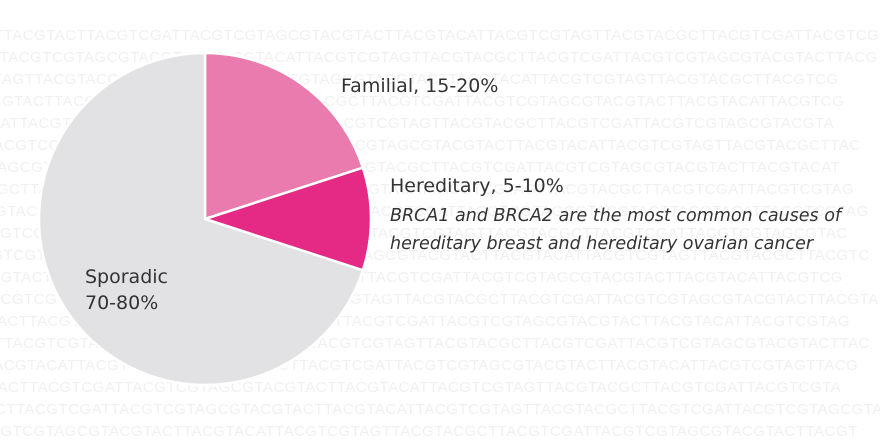  What do you see at coordinates (477, 186) in the screenshot?
I see `hereditary-label: Hereditary, 5-10%` at bounding box center [477, 186].